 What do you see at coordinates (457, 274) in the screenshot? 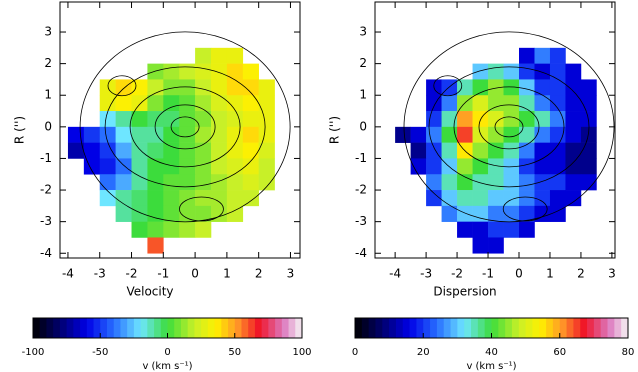
I see `x-tick-label: -2` at bounding box center [457, 274].